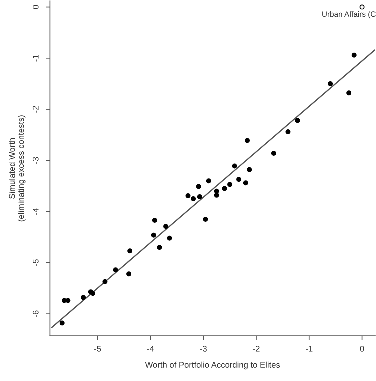  I want to click on y-tick-label: -3, so click(35, 160).